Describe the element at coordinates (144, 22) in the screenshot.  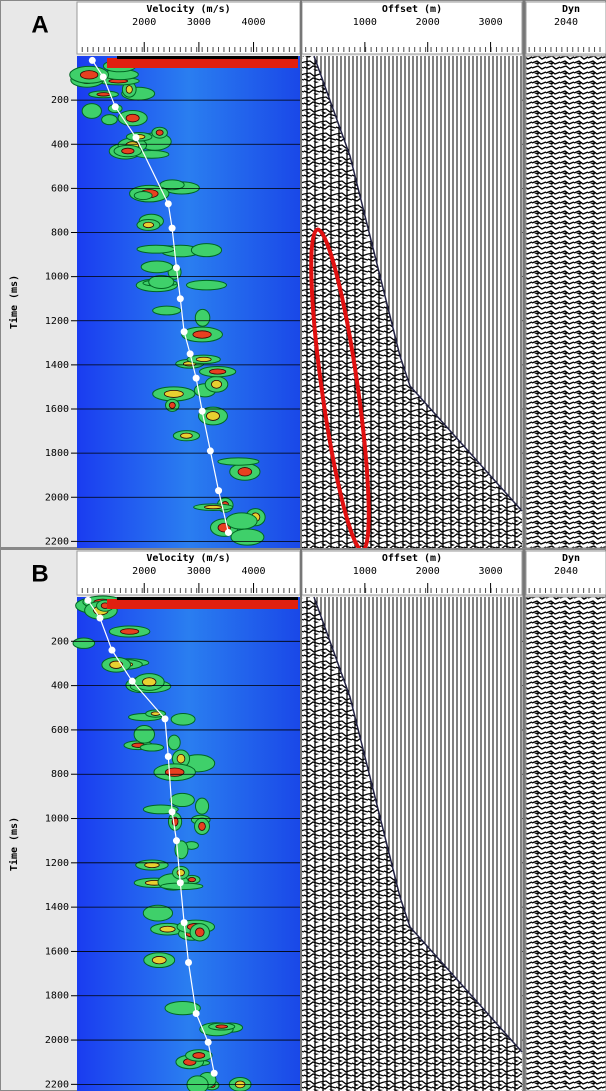
I see `velocity-tick-label: 2000` at that location.